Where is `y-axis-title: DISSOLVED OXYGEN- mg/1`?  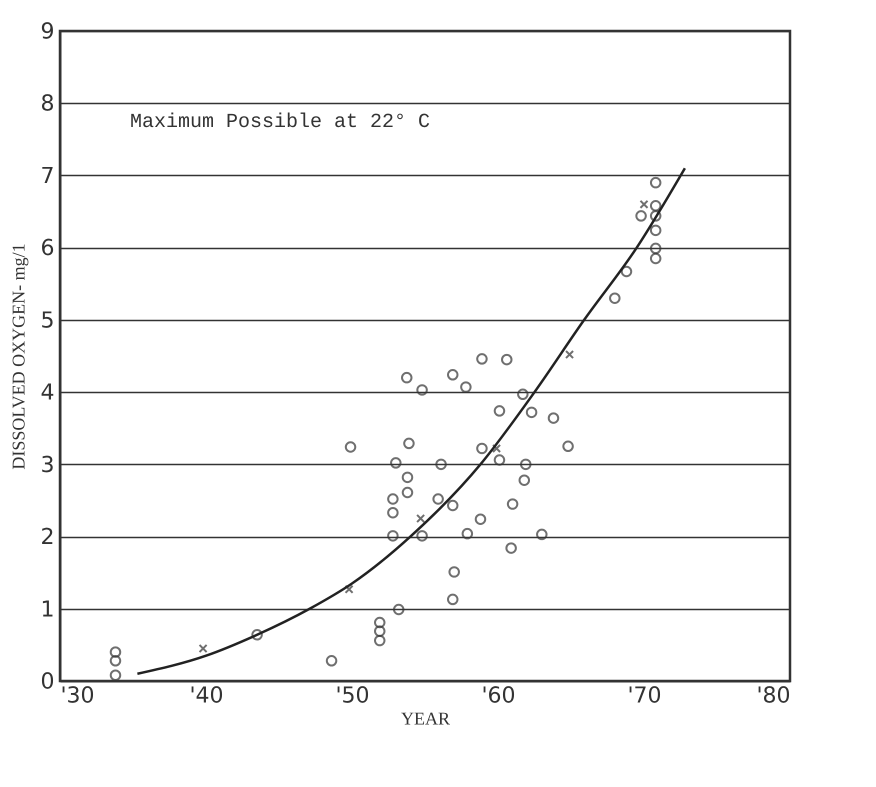
y-axis-title: DISSOLVED OXYGEN- mg/1 is located at coordinates (18, 356).